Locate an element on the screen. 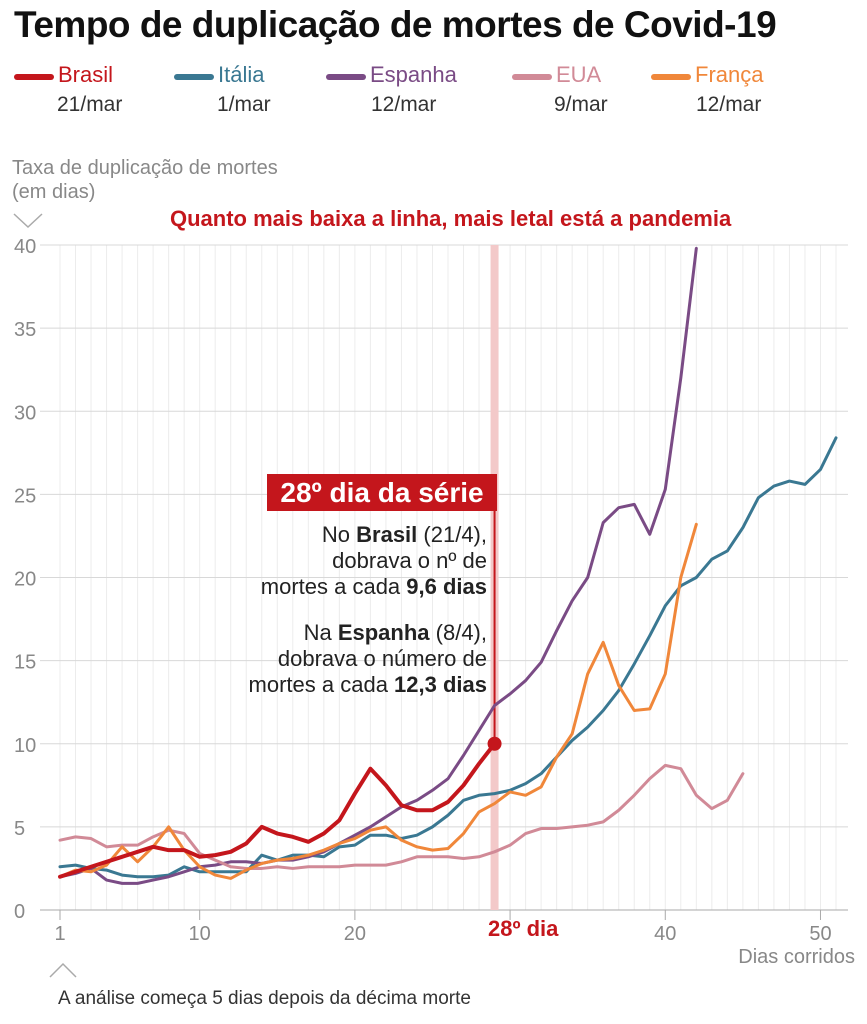 Image resolution: width=867 pixels, height=1024 pixels. x-axis-title: Dias corridos is located at coordinates (796, 957).